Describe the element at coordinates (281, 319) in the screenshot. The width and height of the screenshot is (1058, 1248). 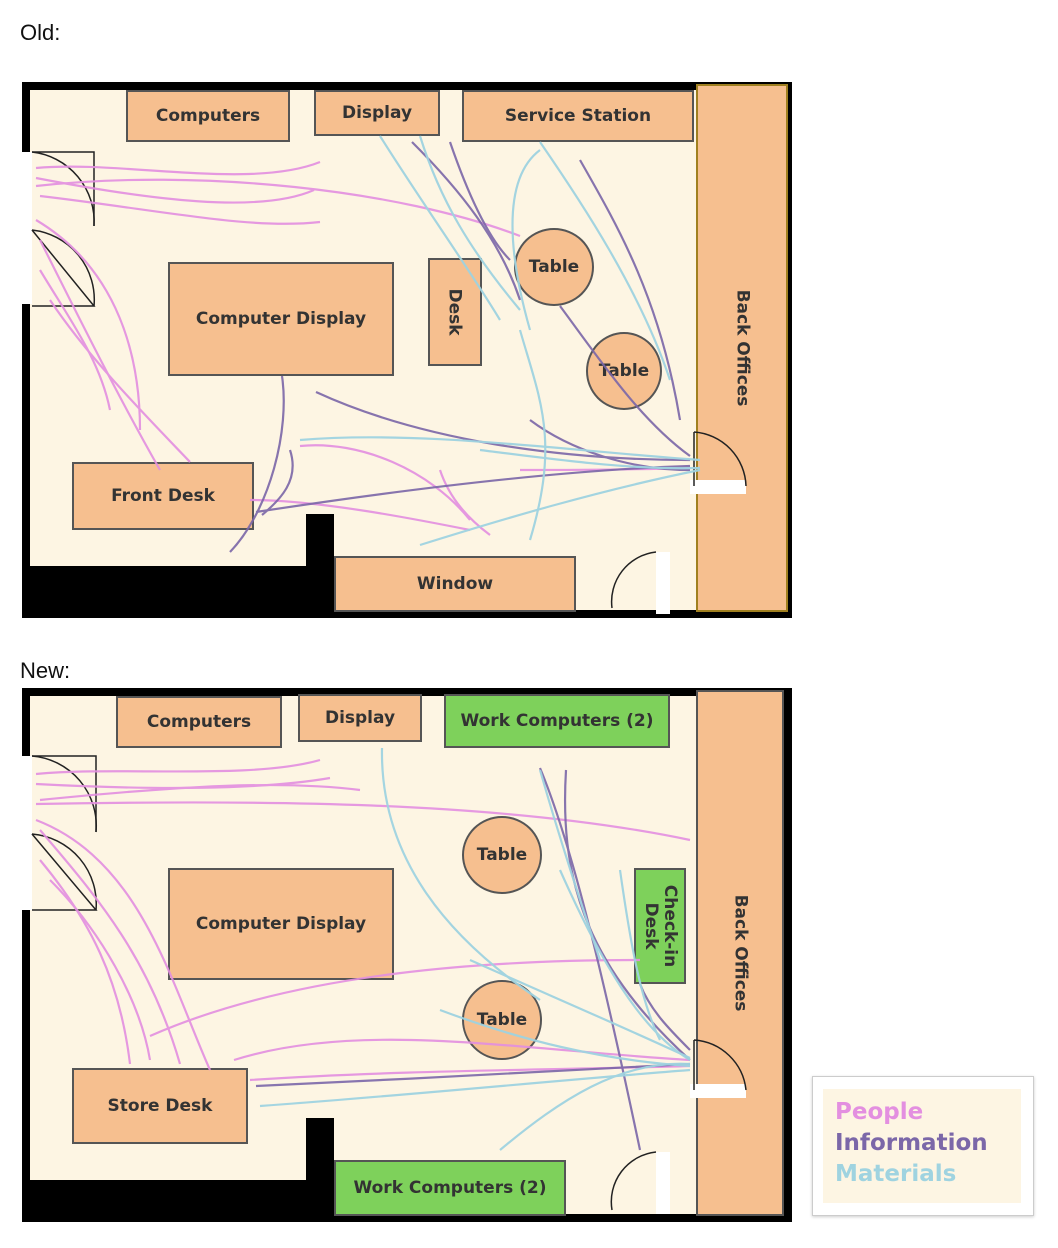
I see `old-computer-display: Computer Display` at that location.